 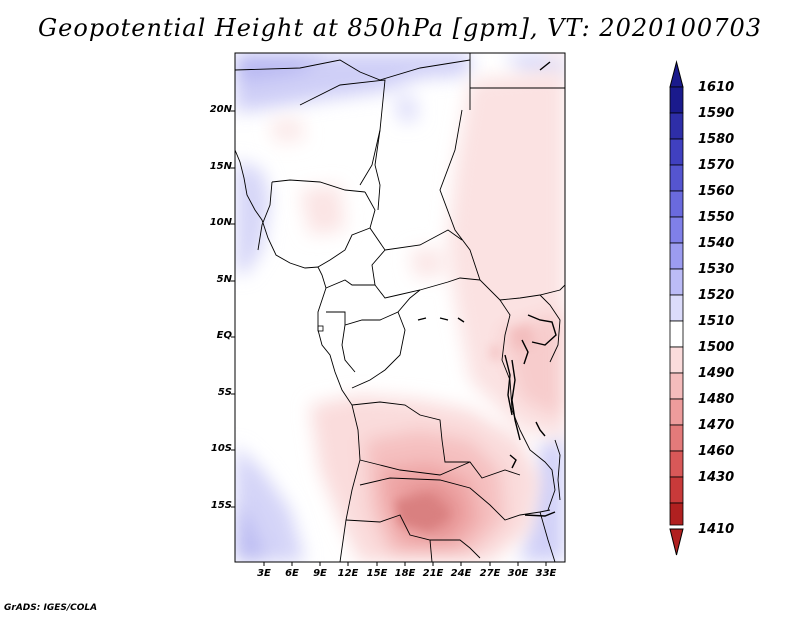 What do you see at coordinates (716, 191) in the screenshot?
I see `colorbar-label: 1560` at bounding box center [716, 191].